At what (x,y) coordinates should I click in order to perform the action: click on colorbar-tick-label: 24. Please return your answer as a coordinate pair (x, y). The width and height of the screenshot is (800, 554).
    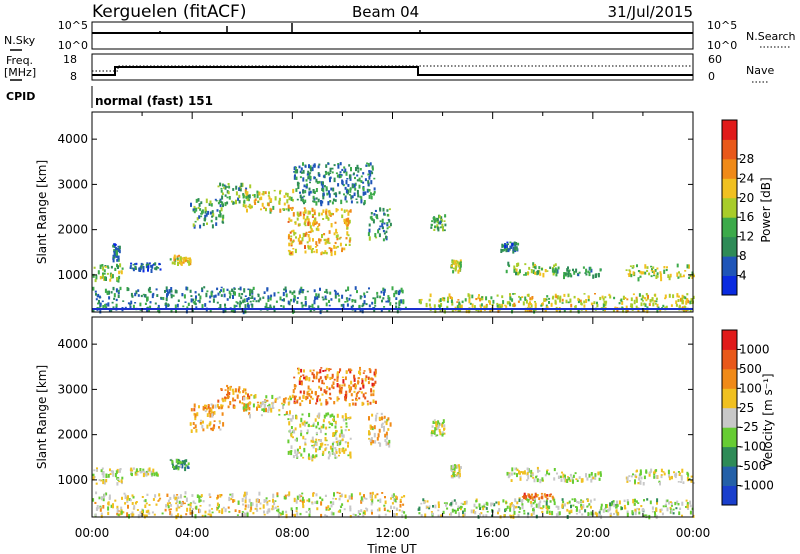
    Looking at the image, I should click on (746, 178).